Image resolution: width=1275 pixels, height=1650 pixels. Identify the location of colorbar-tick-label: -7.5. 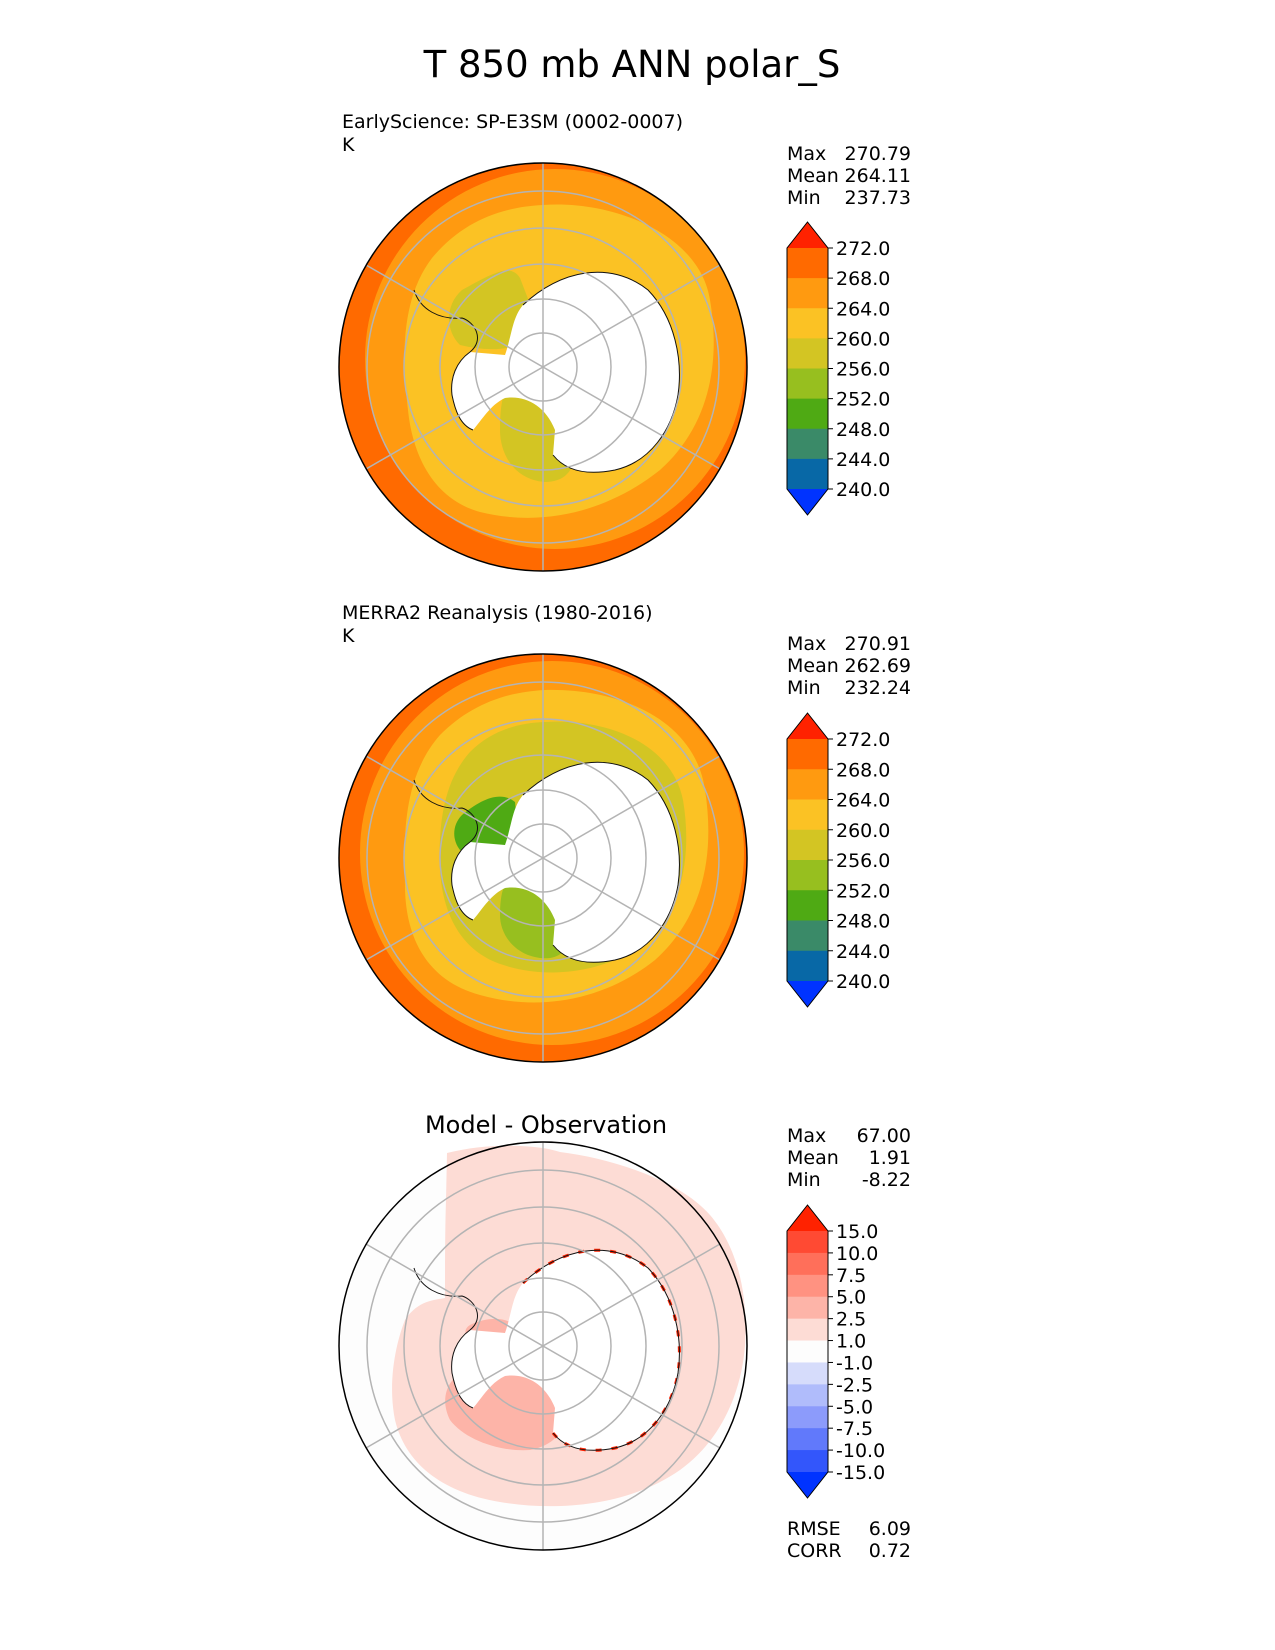
(854, 1429).